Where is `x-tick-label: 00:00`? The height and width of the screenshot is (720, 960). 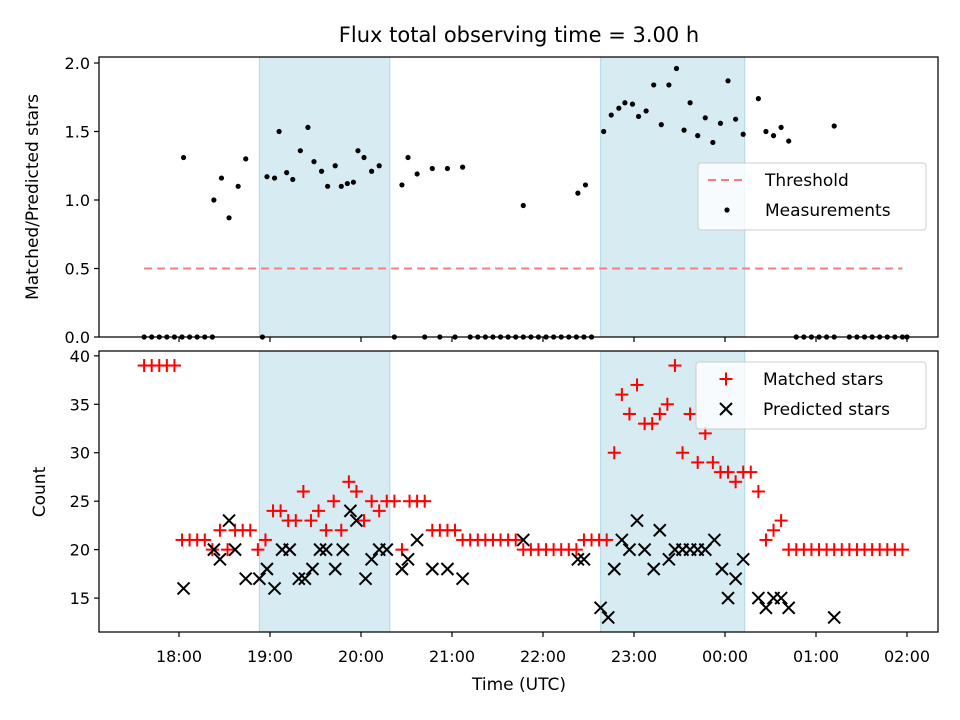 x-tick-label: 00:00 is located at coordinates (725, 656).